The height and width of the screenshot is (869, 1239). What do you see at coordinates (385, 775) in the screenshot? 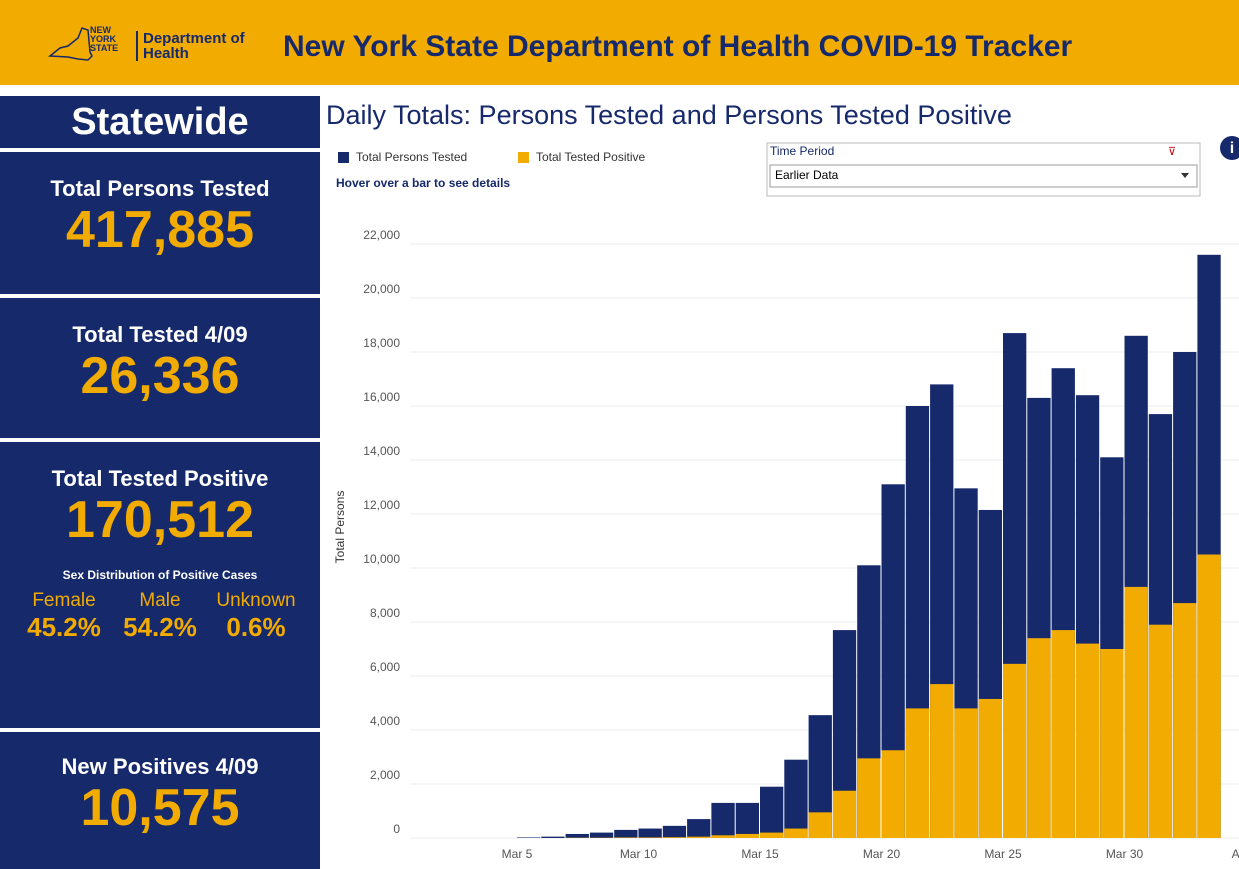
I see `y-tick-label: 2,000` at bounding box center [385, 775].